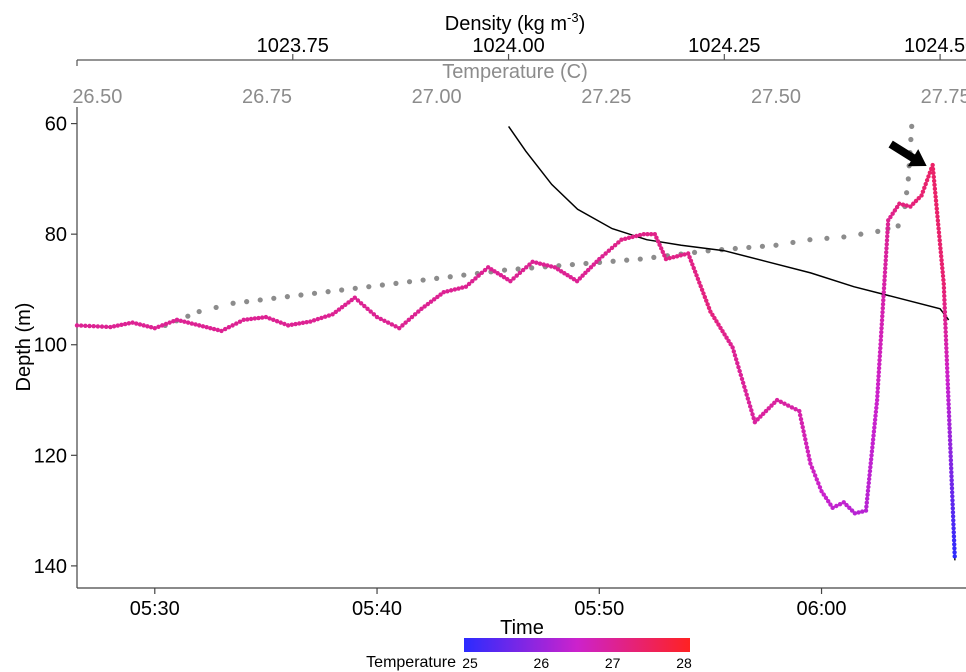  What do you see at coordinates (728, 223) in the screenshot?
I see `density-profile-line` at bounding box center [728, 223].